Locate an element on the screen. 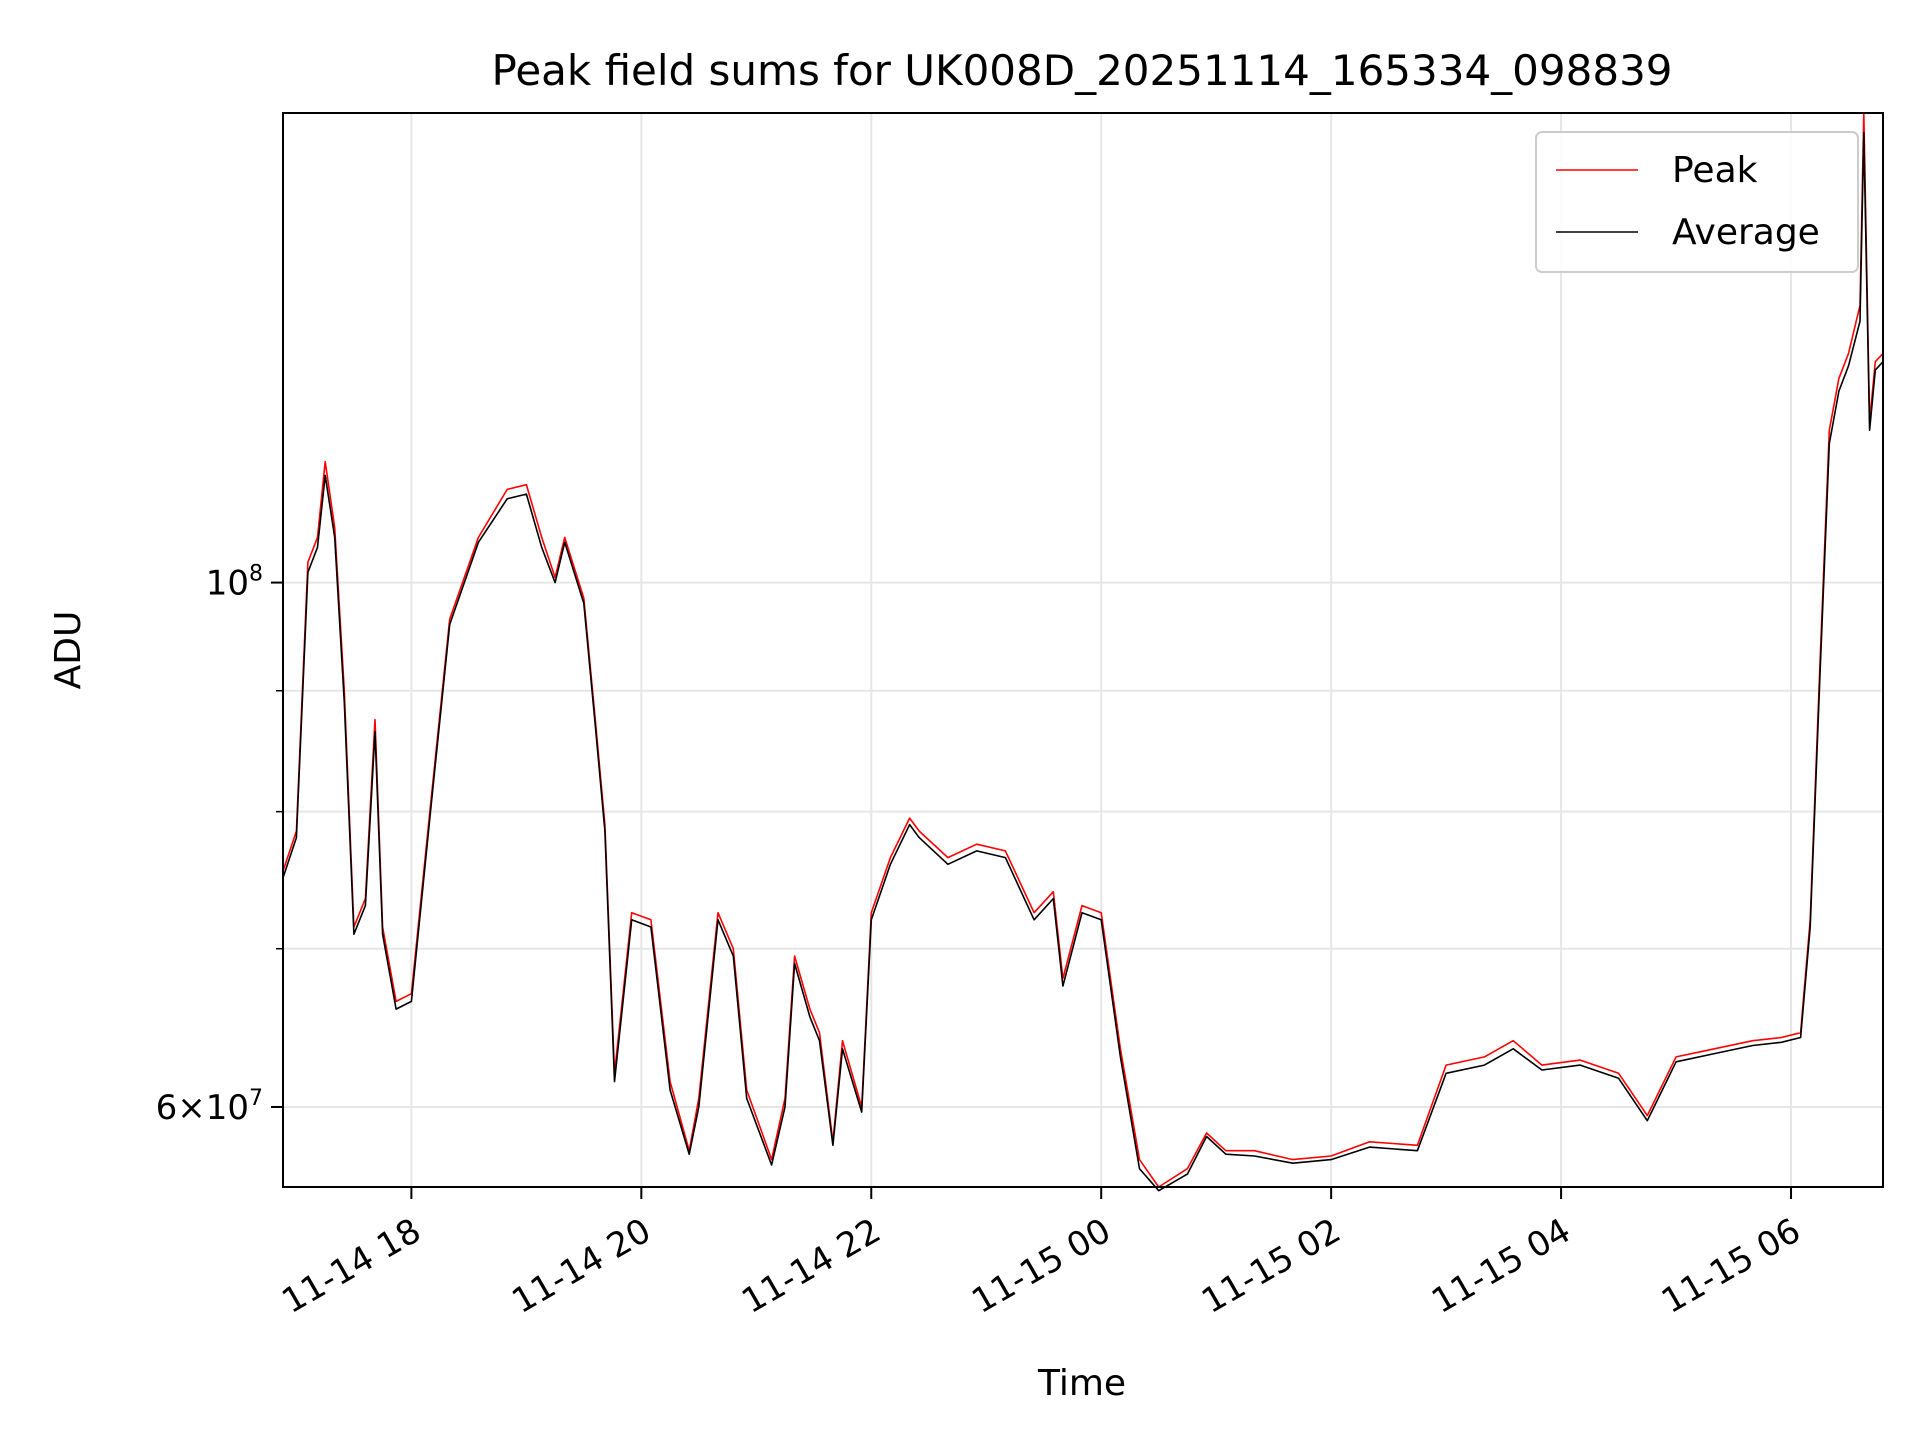 This screenshot has height=1440, width=1920. legend-label-peak: Peak is located at coordinates (1715, 170).